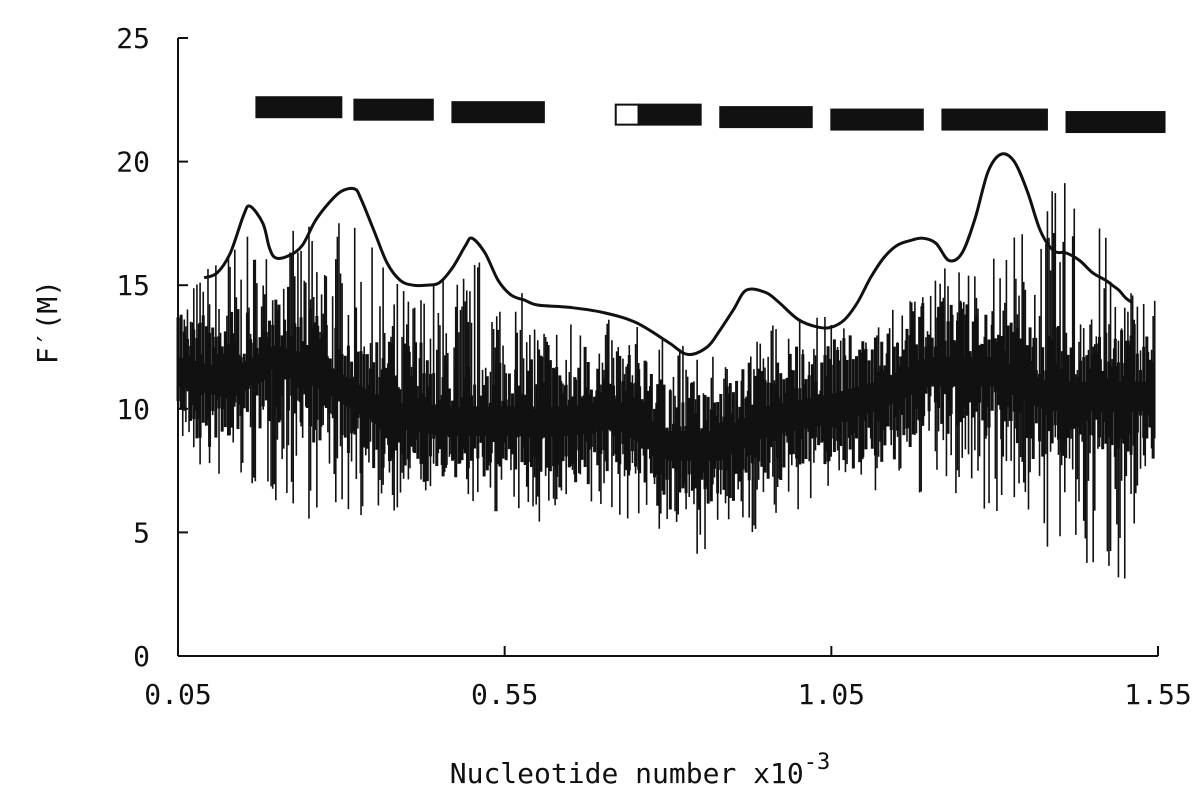 This screenshot has height=801, width=1196. What do you see at coordinates (831, 694) in the screenshot?
I see `x-tick-label: 1.05` at bounding box center [831, 694].